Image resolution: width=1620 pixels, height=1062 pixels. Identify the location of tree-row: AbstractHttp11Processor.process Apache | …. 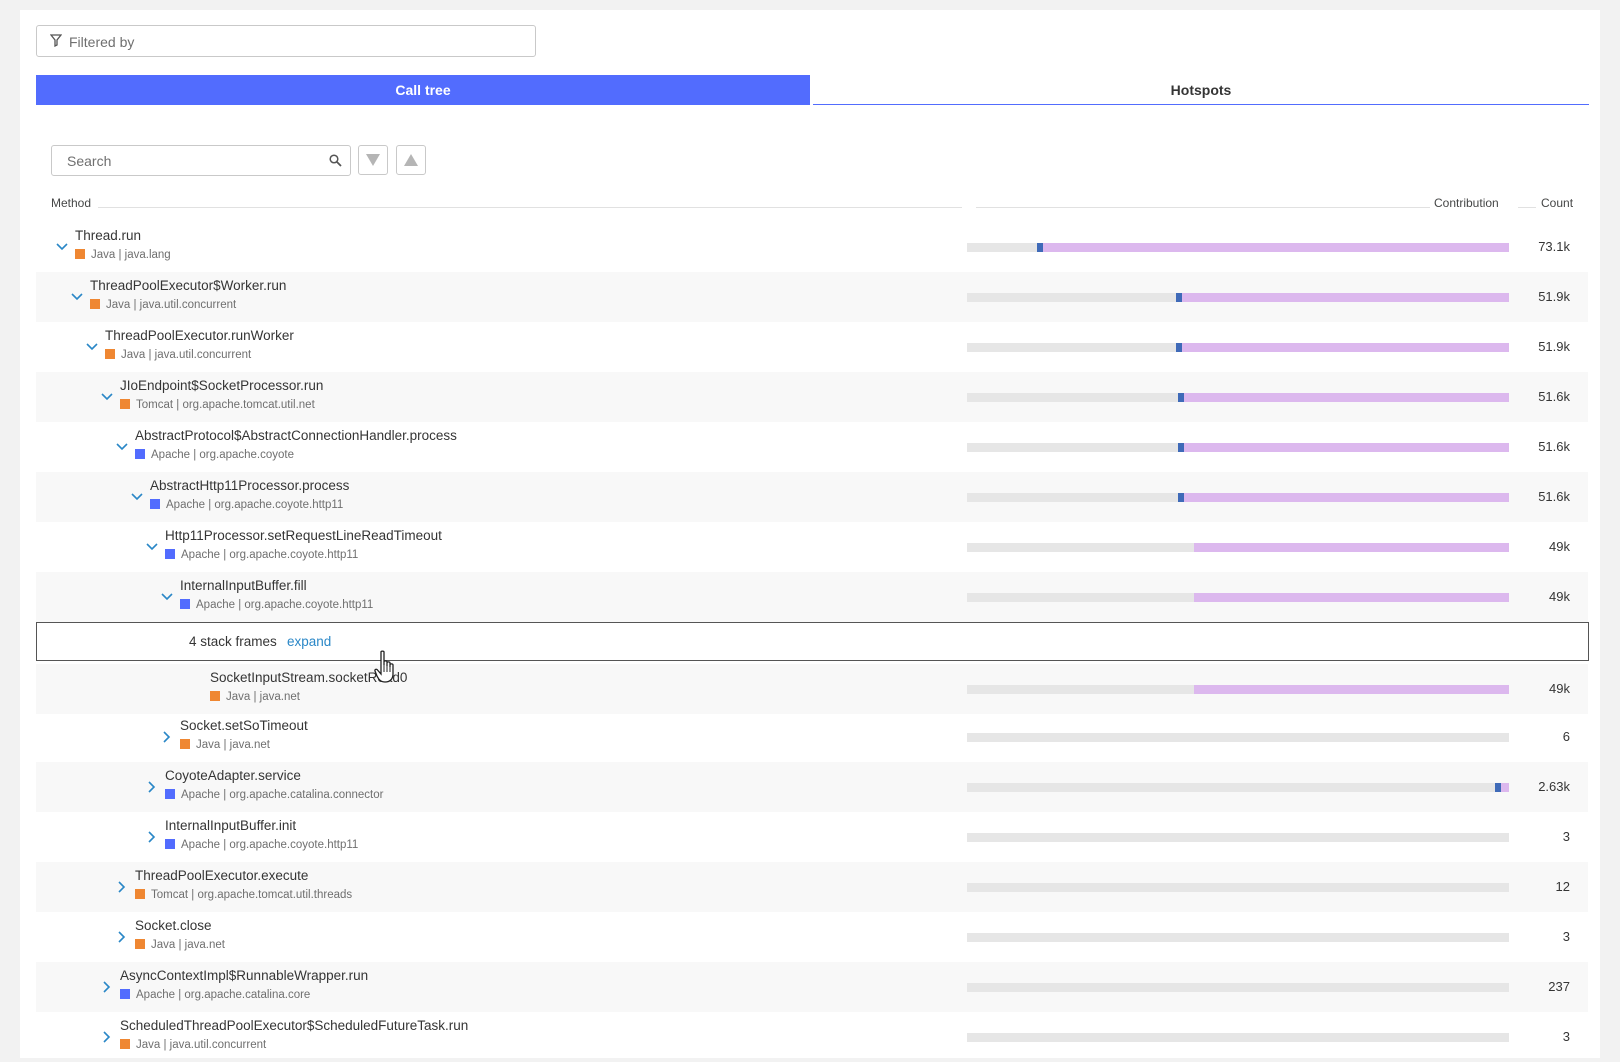
(812, 497).